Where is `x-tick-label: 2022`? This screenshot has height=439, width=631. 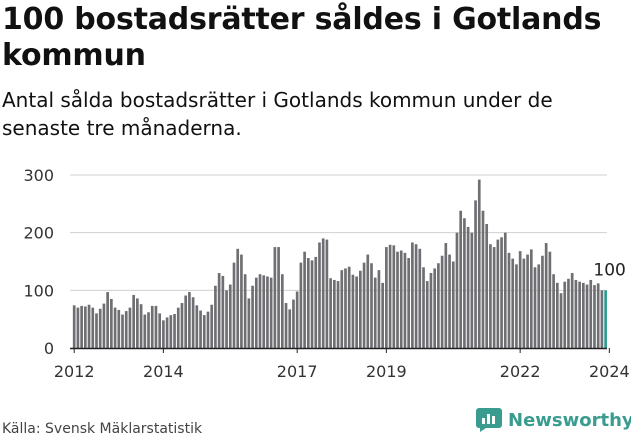
x-tick-label: 2022 is located at coordinates (520, 371).